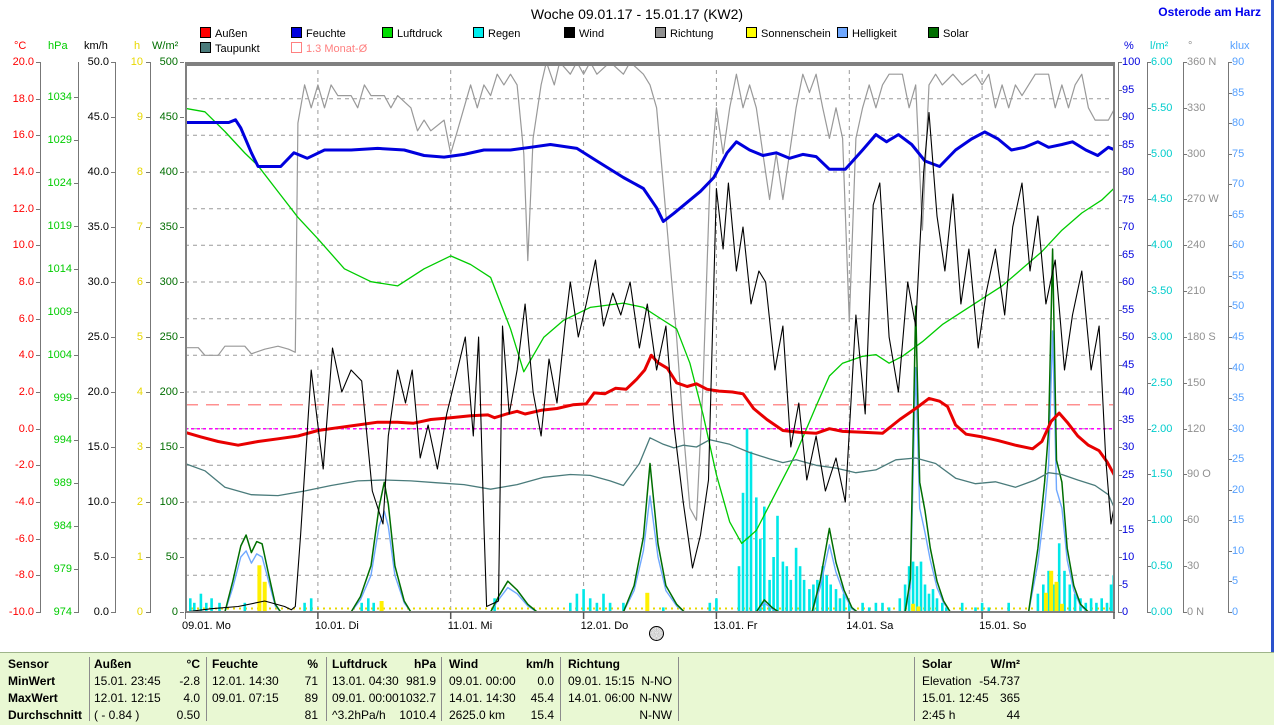 Image resolution: width=1274 pixels, height=725 pixels. I want to click on table-cell-value: -54.737, so click(999, 681).